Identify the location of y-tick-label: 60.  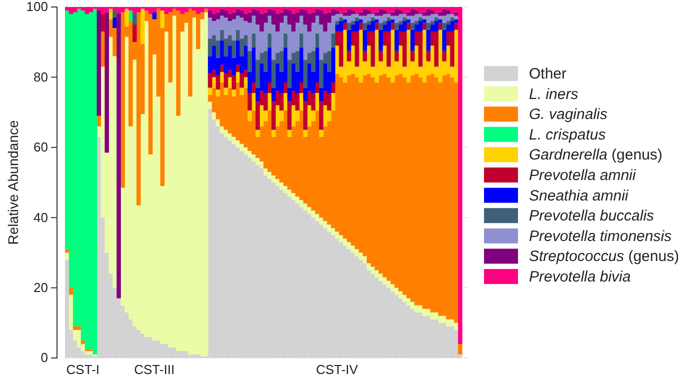
(41, 147).